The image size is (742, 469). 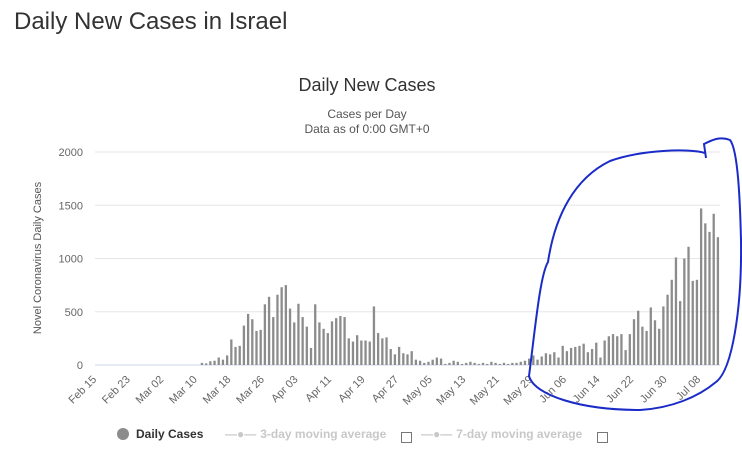 I want to click on legend-7day-average: —●— 7-day moving average, so click(x=501, y=434).